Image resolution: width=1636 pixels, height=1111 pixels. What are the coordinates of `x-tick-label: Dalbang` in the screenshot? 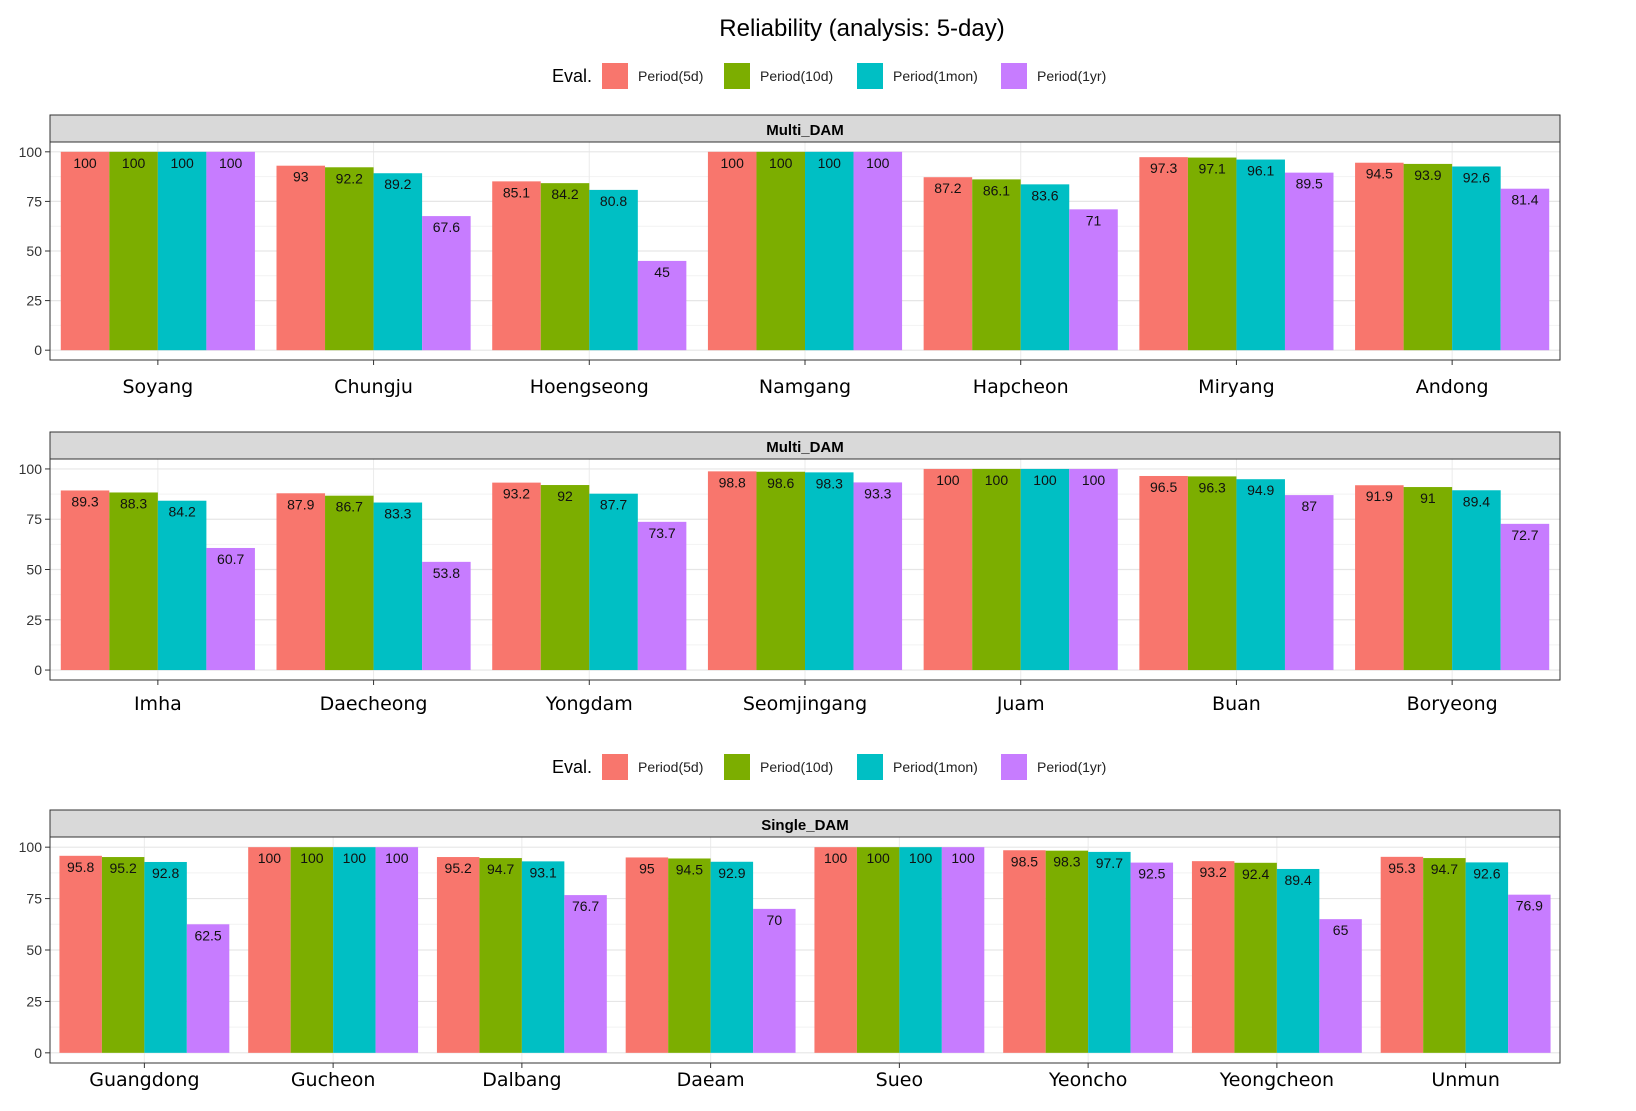 It's located at (521, 1080).